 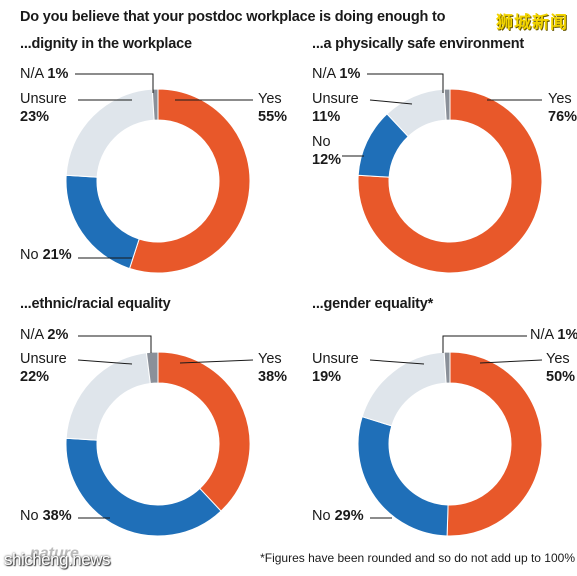 What do you see at coordinates (326, 117) in the screenshot?
I see `label-unsure-pct: 11%` at bounding box center [326, 117].